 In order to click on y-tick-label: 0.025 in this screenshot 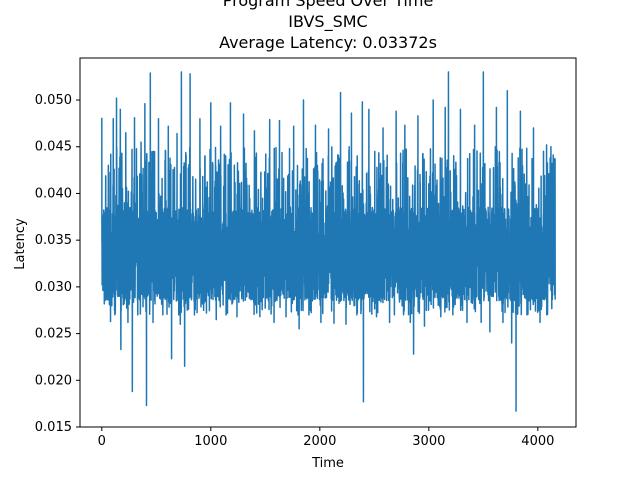, I will do `click(53, 334)`.